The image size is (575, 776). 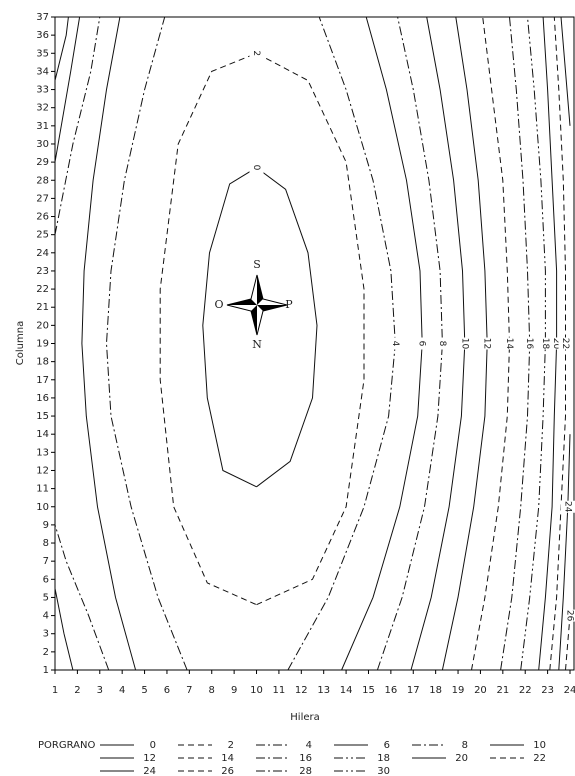 I want to click on y-tick-label: 5, so click(x=46, y=597).